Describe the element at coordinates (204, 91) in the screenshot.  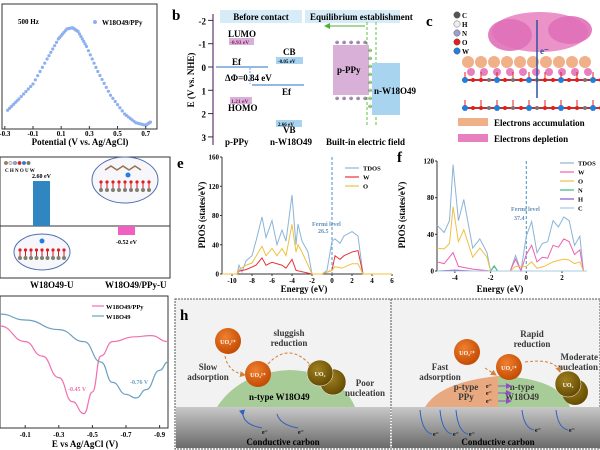
I see `y-tick-label: 1` at that location.